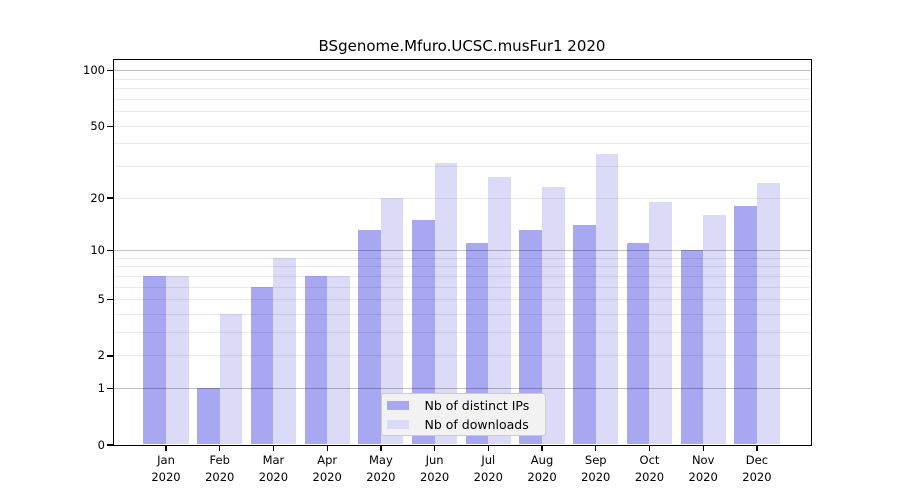 Image resolution: width=900 pixels, height=500 pixels. What do you see at coordinates (101, 299) in the screenshot?
I see `y-tick-label: 5` at bounding box center [101, 299].